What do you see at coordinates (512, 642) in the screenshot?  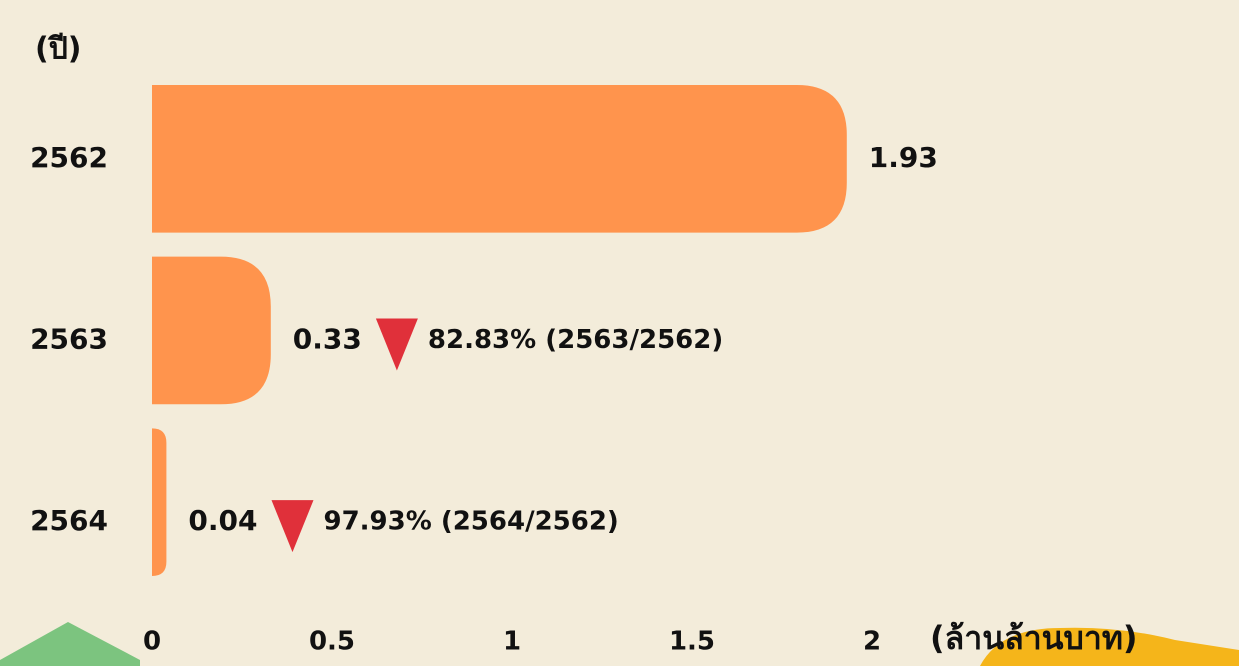 I see `x-tick-label: 1` at bounding box center [512, 642].